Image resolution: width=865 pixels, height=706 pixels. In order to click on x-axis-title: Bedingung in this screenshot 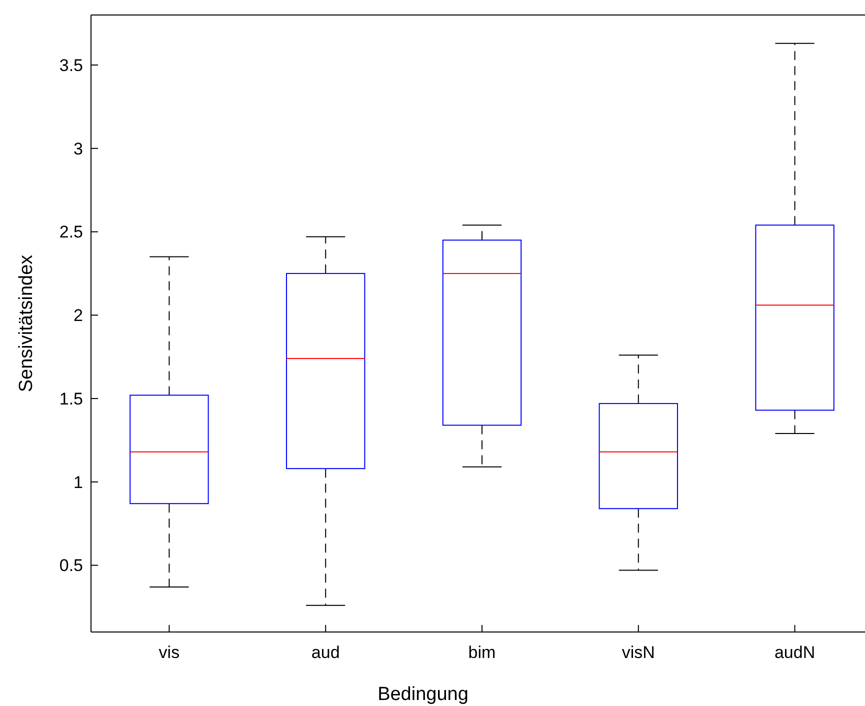, I will do `click(423, 694)`.